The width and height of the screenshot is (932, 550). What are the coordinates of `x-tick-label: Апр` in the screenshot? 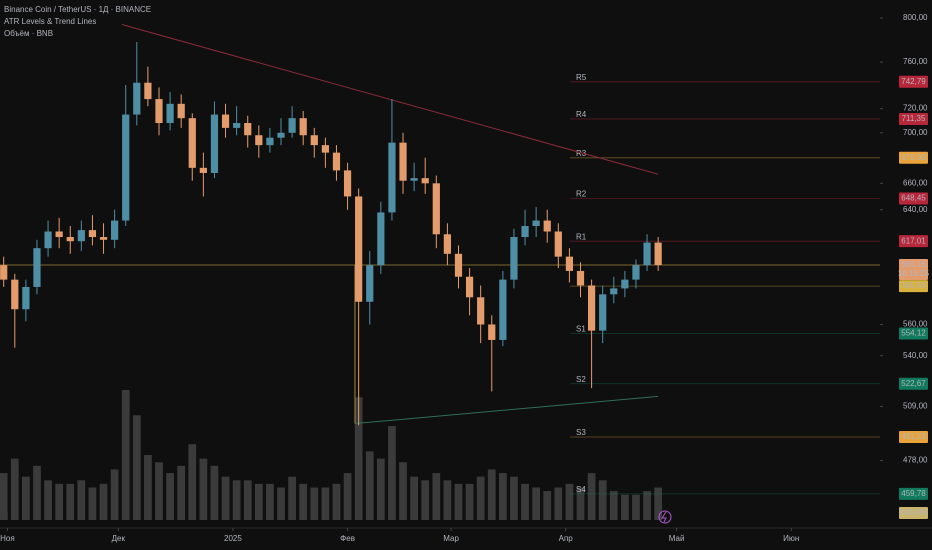 It's located at (566, 538).